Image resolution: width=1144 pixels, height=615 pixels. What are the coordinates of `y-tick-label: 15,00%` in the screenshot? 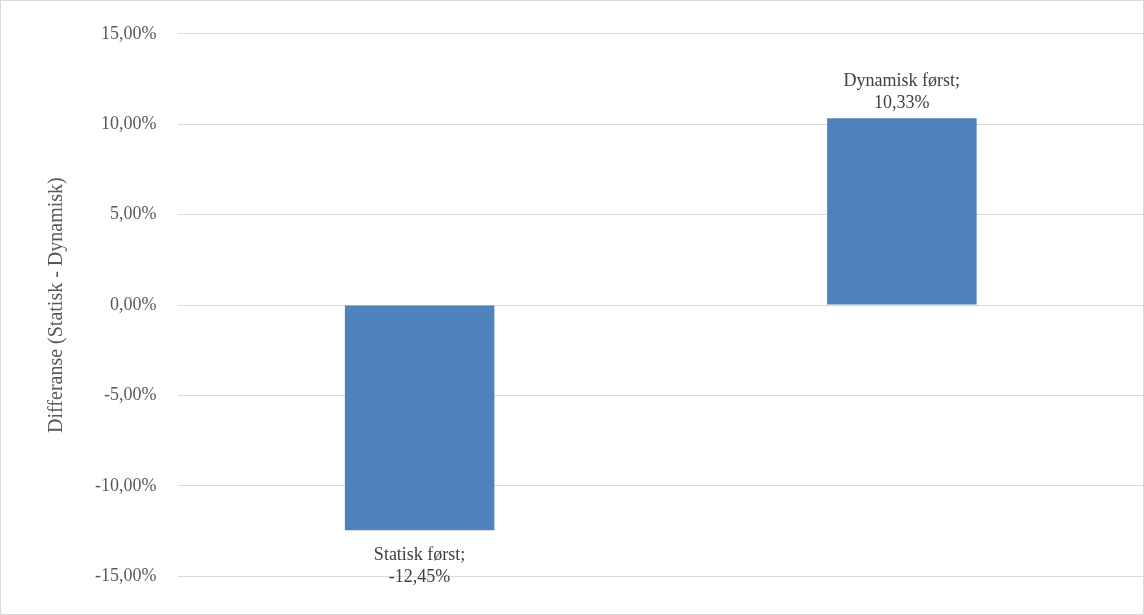 It's located at (128, 32).